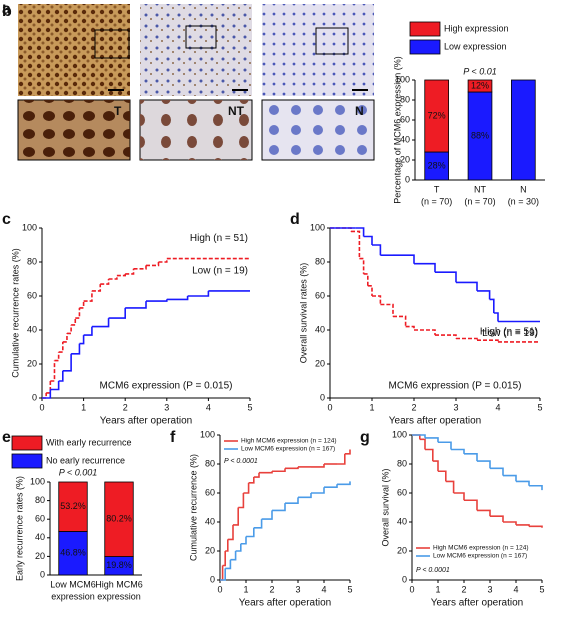  Describe the element at coordinates (480, 85) in the screenshot. I see `value-label: 12%` at that location.